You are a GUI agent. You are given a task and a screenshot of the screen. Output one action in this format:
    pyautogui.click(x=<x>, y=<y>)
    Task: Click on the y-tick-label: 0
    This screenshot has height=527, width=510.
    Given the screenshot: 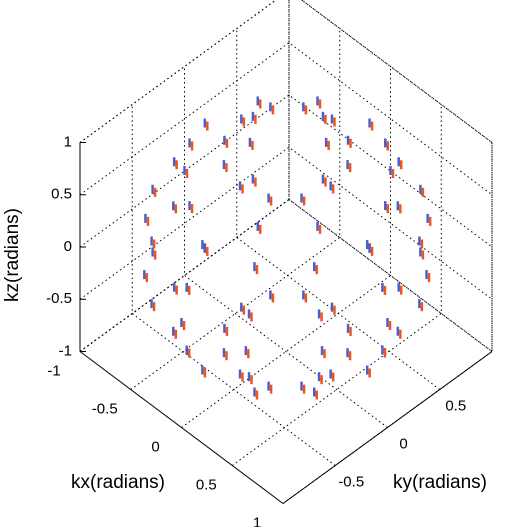 What is the action you would take?
    pyautogui.click(x=403, y=443)
    